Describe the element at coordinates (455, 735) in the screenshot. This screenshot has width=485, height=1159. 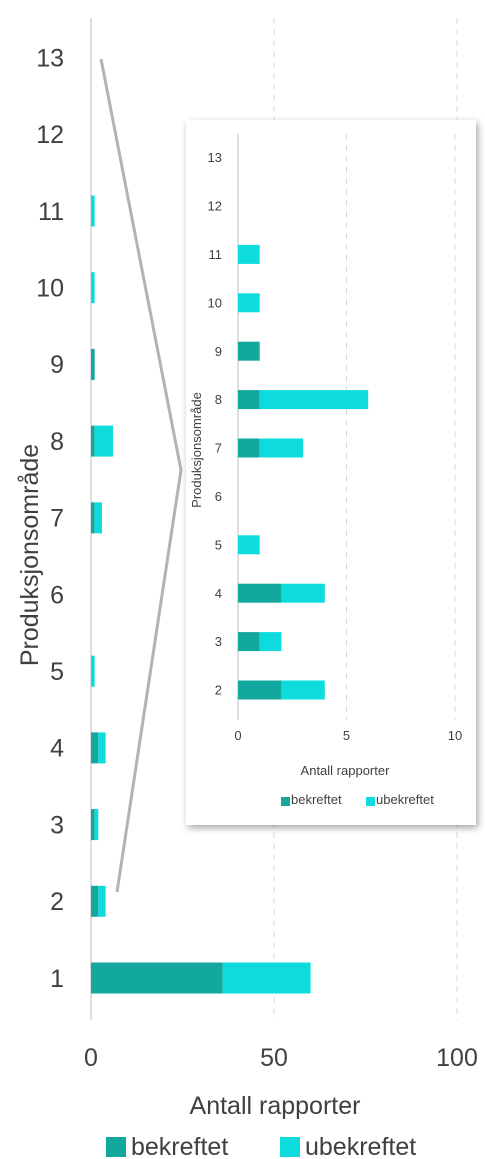
I see `x-tick-label: 10` at that location.